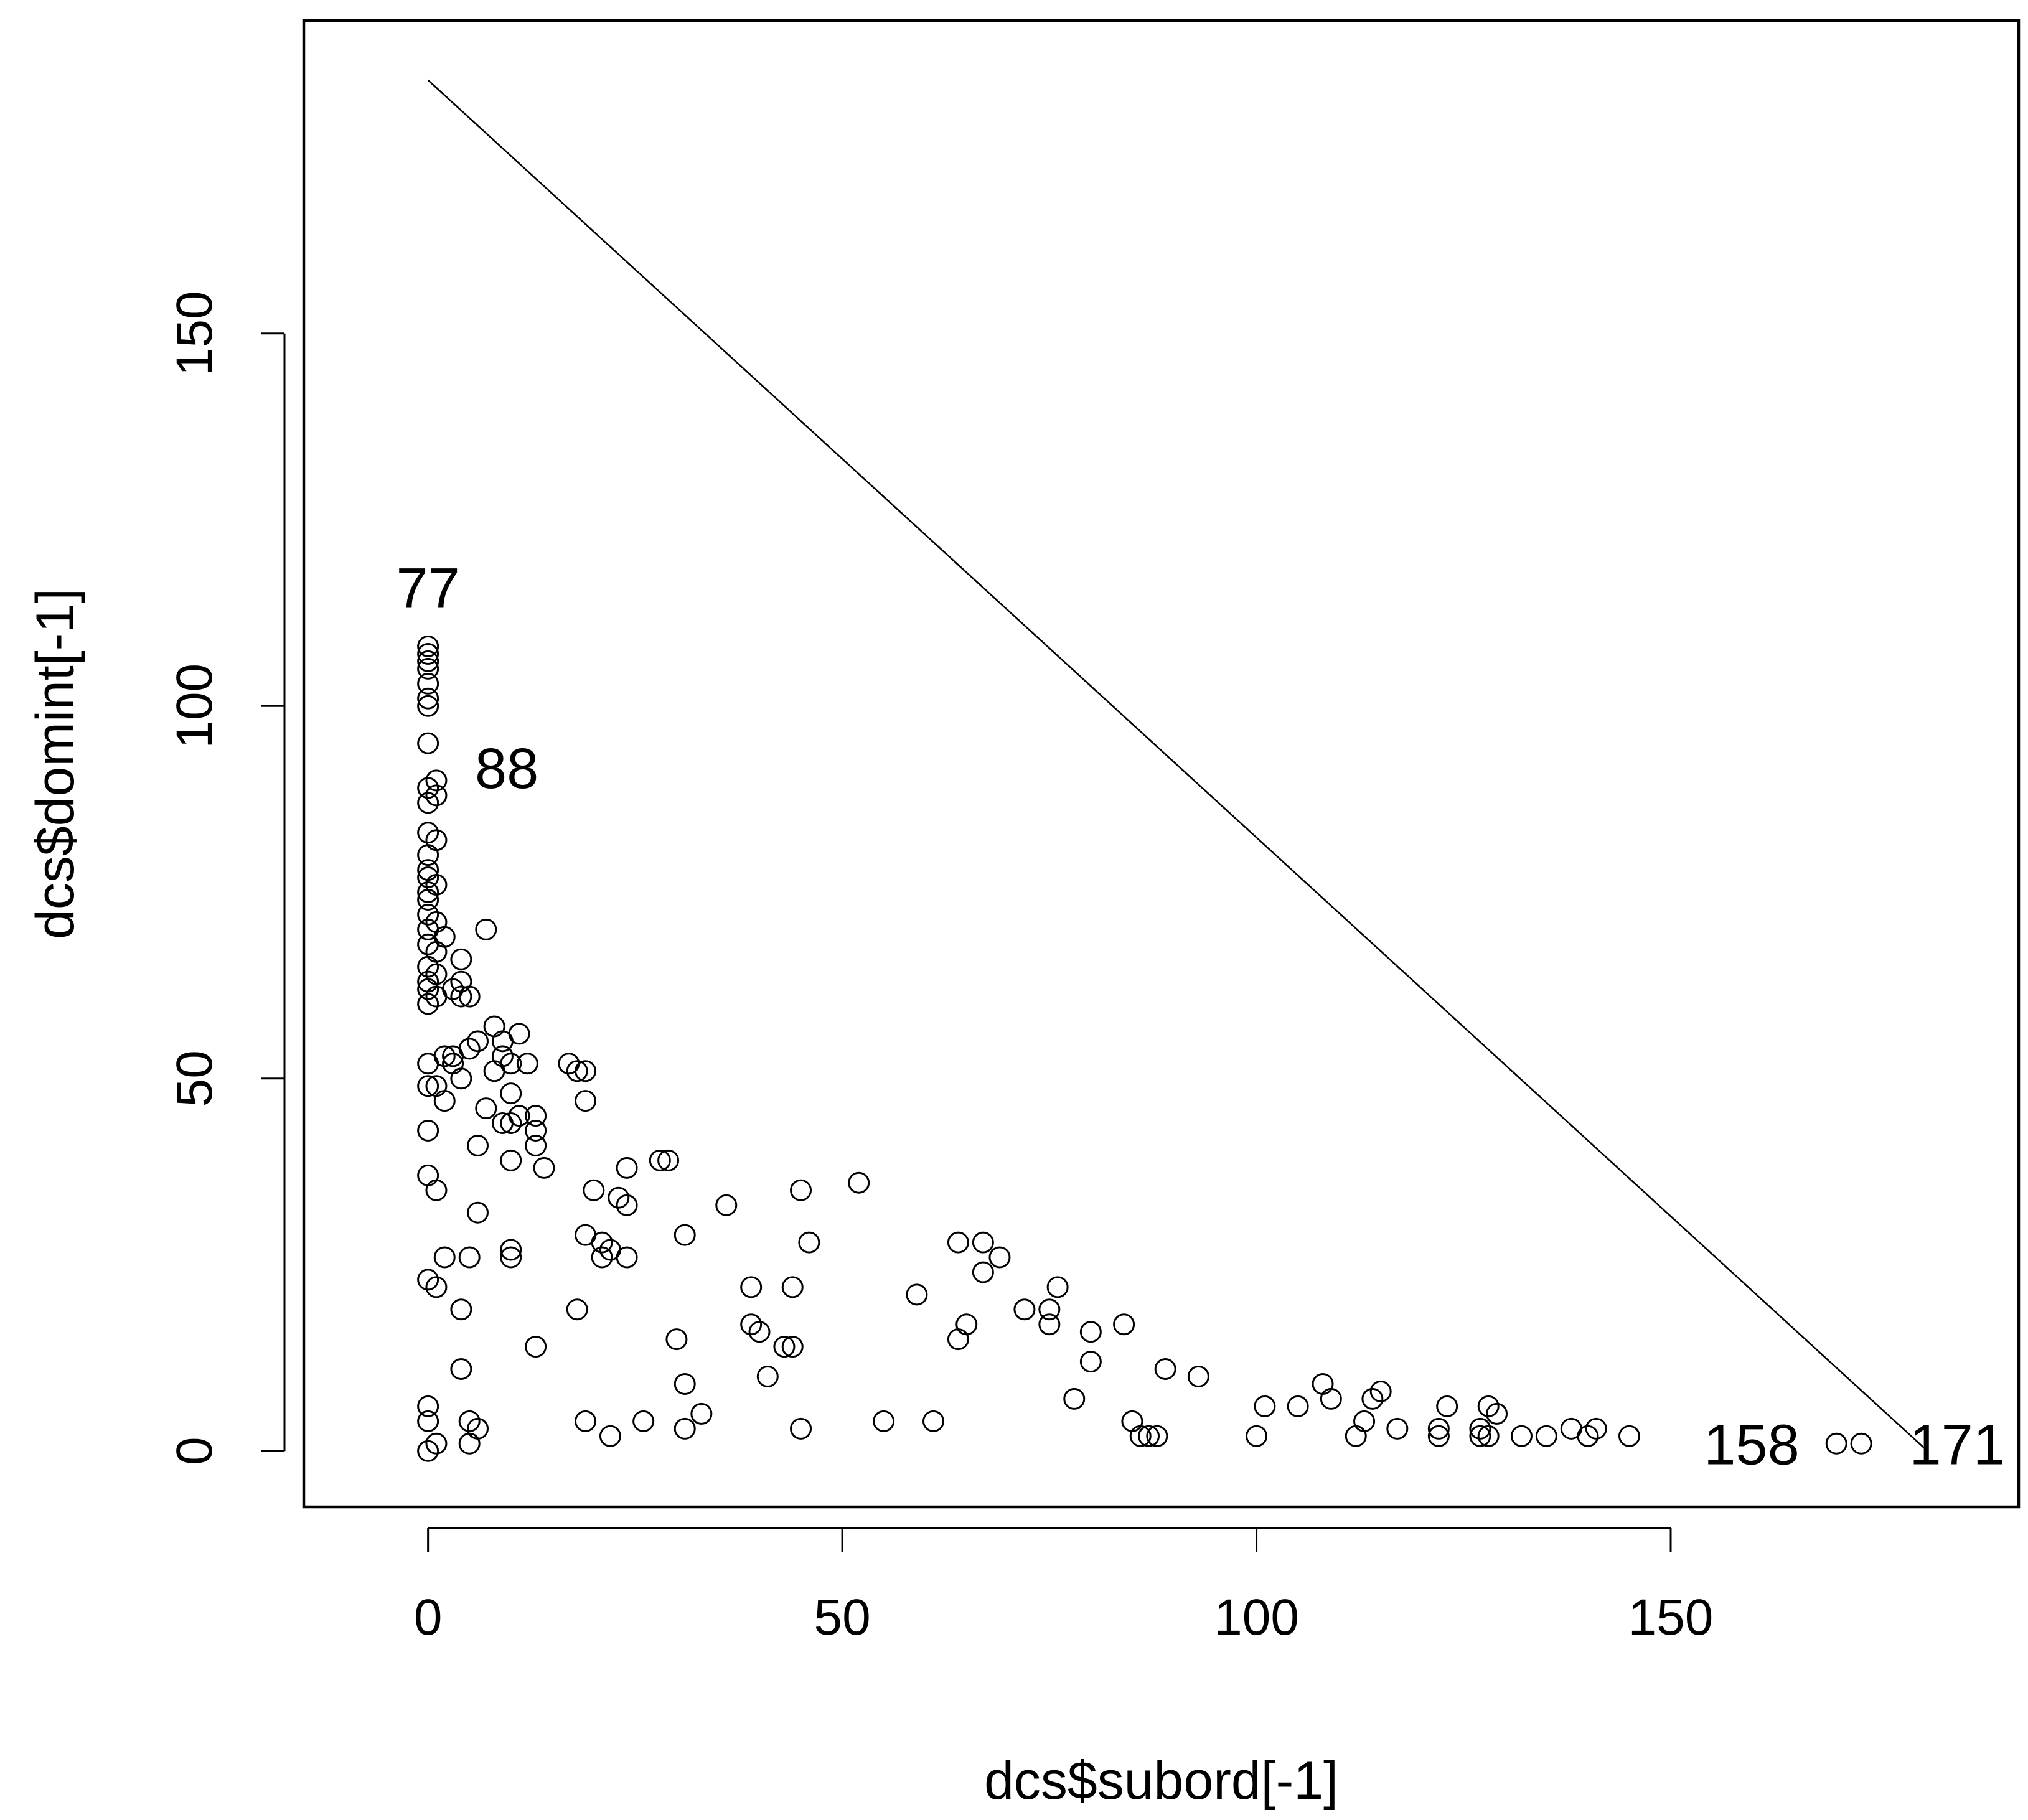 The width and height of the screenshot is (2028, 1820). What do you see at coordinates (1752, 1444) in the screenshot?
I see `point-label: 158` at bounding box center [1752, 1444].